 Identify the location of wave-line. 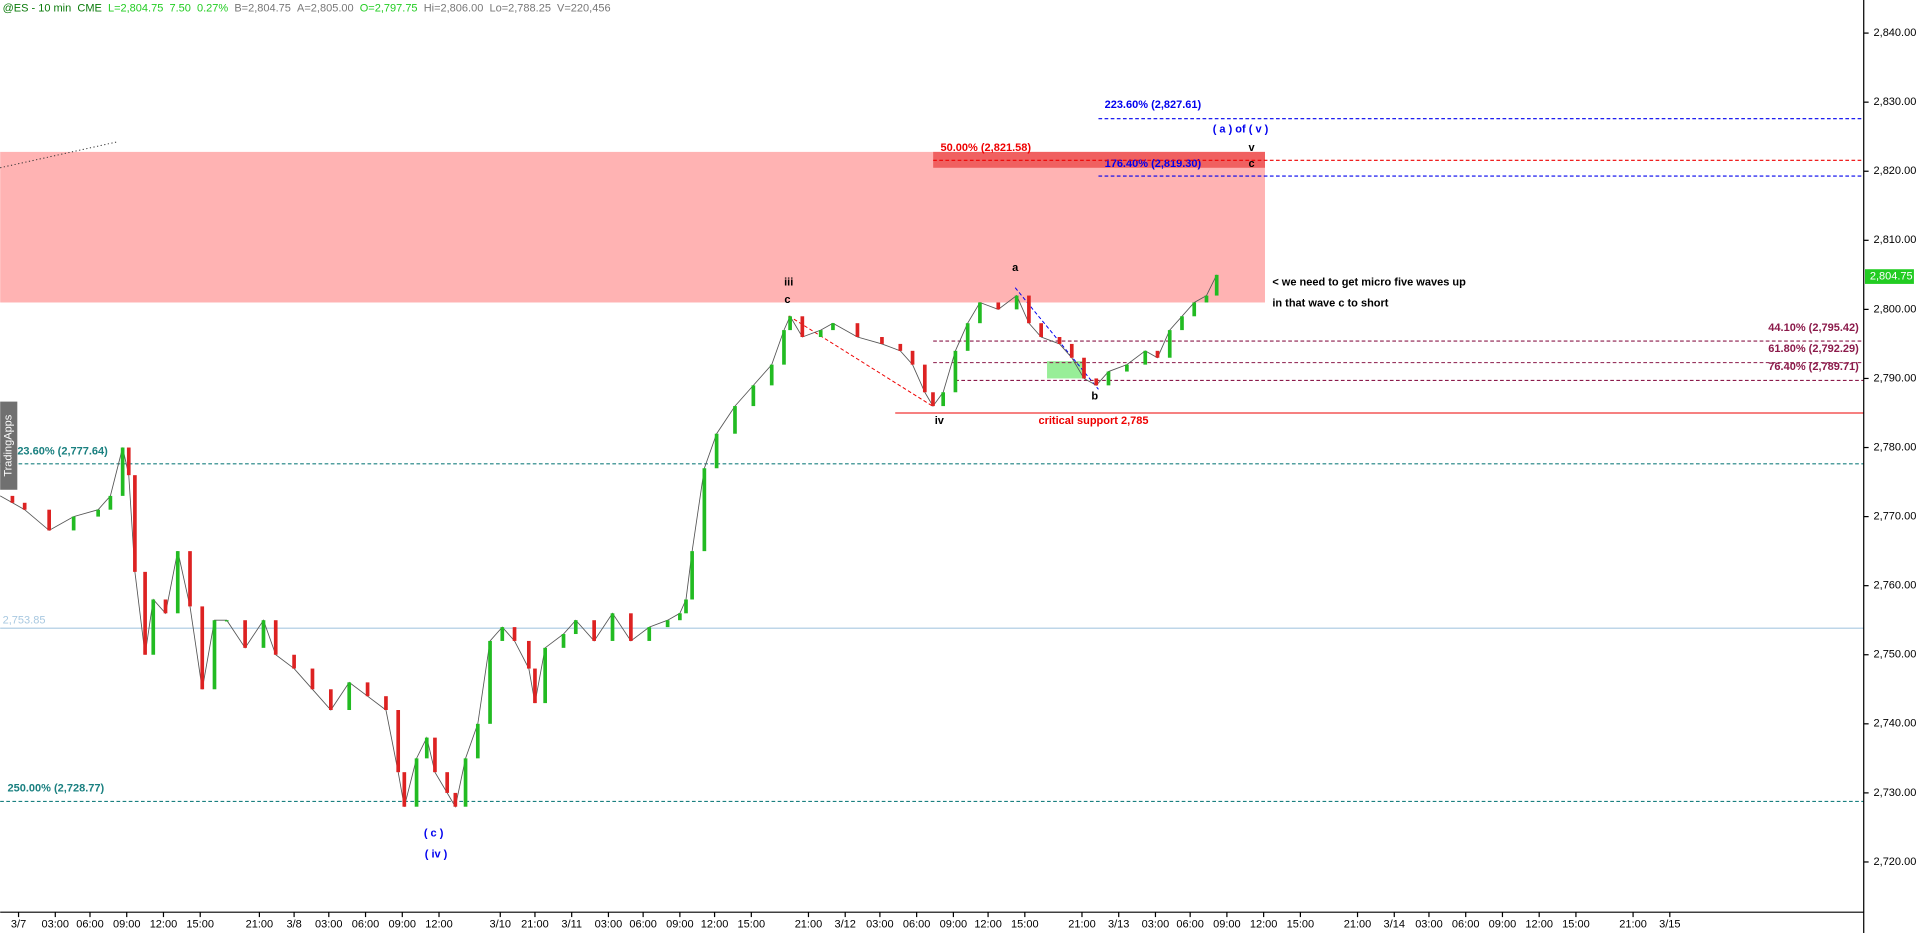
(861, 361).